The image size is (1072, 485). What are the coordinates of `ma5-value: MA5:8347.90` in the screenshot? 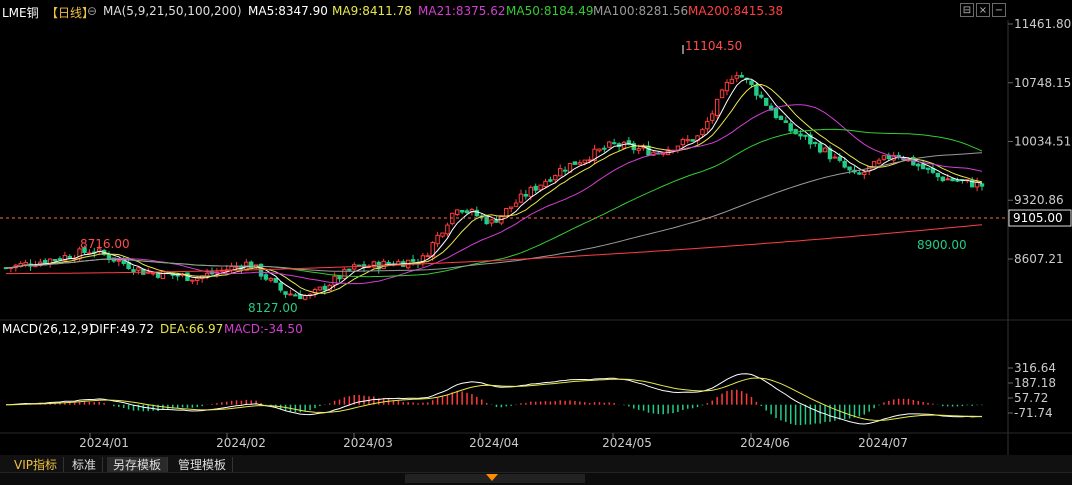 It's located at (288, 11).